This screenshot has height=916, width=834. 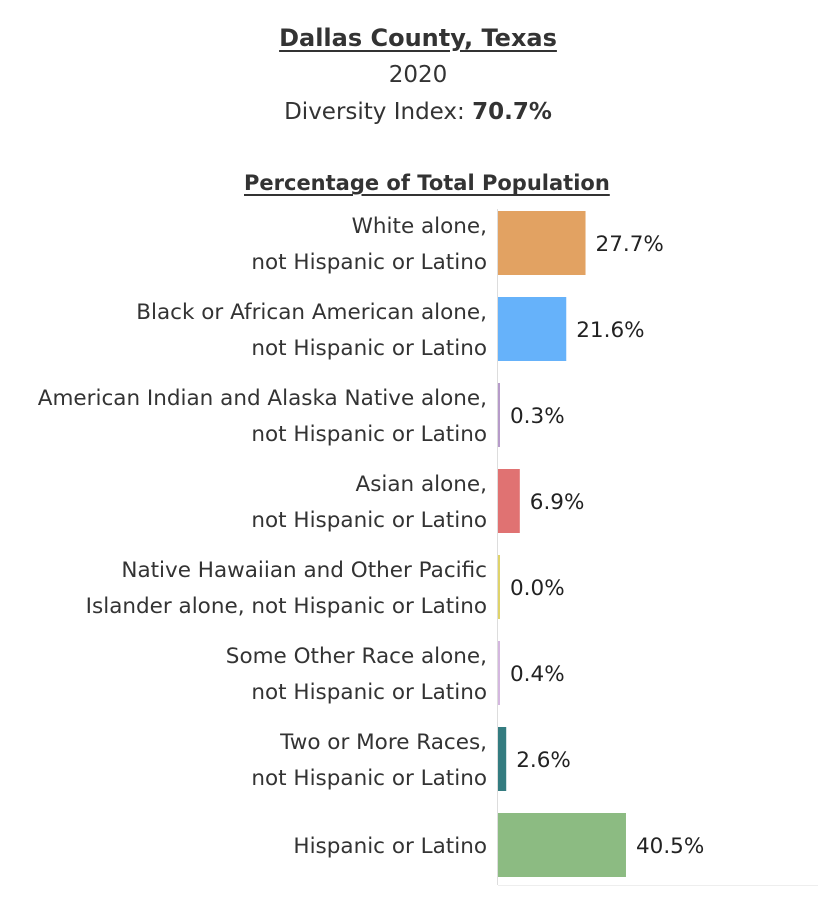 I want to click on value-label-1: 21.6%, so click(x=610, y=330).